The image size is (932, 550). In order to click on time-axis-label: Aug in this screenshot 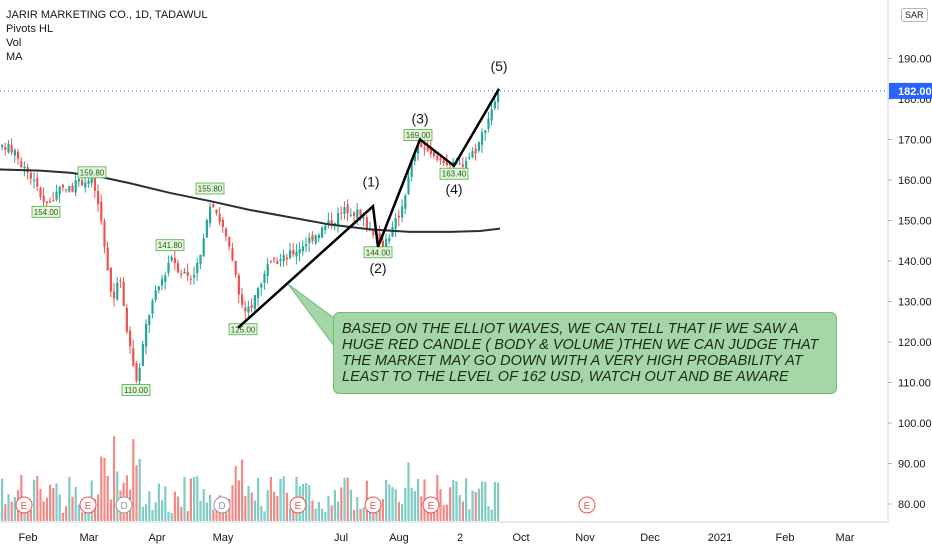, I will do `click(399, 538)`.